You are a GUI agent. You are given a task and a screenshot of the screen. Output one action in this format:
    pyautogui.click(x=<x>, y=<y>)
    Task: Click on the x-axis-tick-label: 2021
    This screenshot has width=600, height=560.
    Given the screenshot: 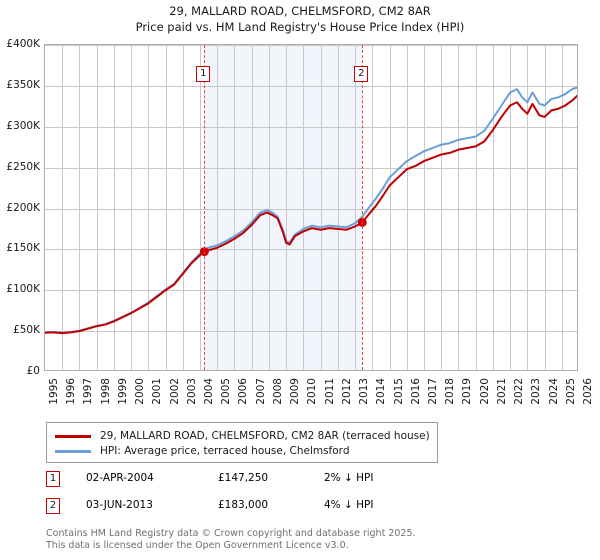 What is the action you would take?
    pyautogui.click(x=501, y=391)
    